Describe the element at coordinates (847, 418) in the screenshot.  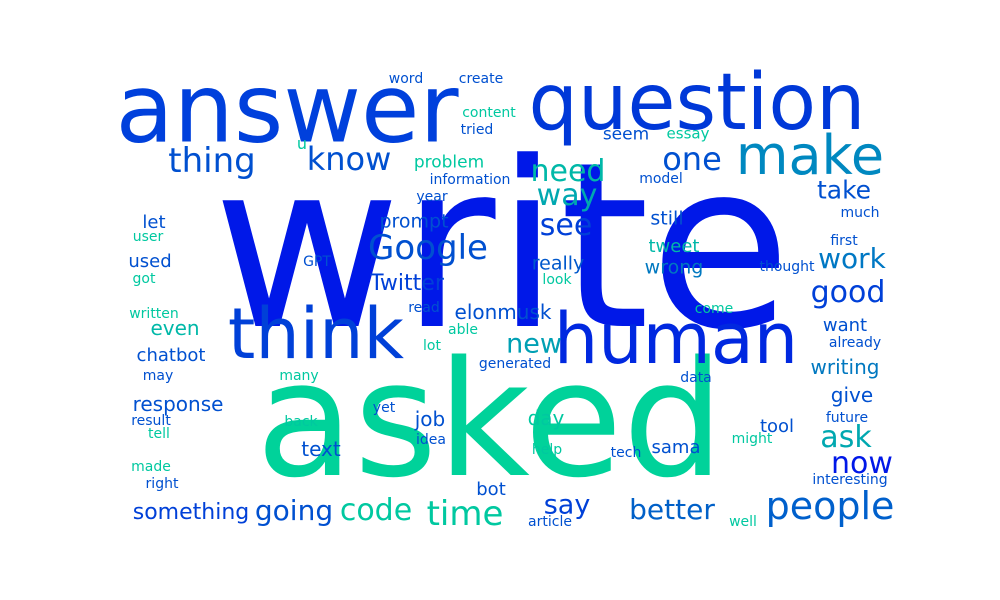
I see `word-future: future` at that location.